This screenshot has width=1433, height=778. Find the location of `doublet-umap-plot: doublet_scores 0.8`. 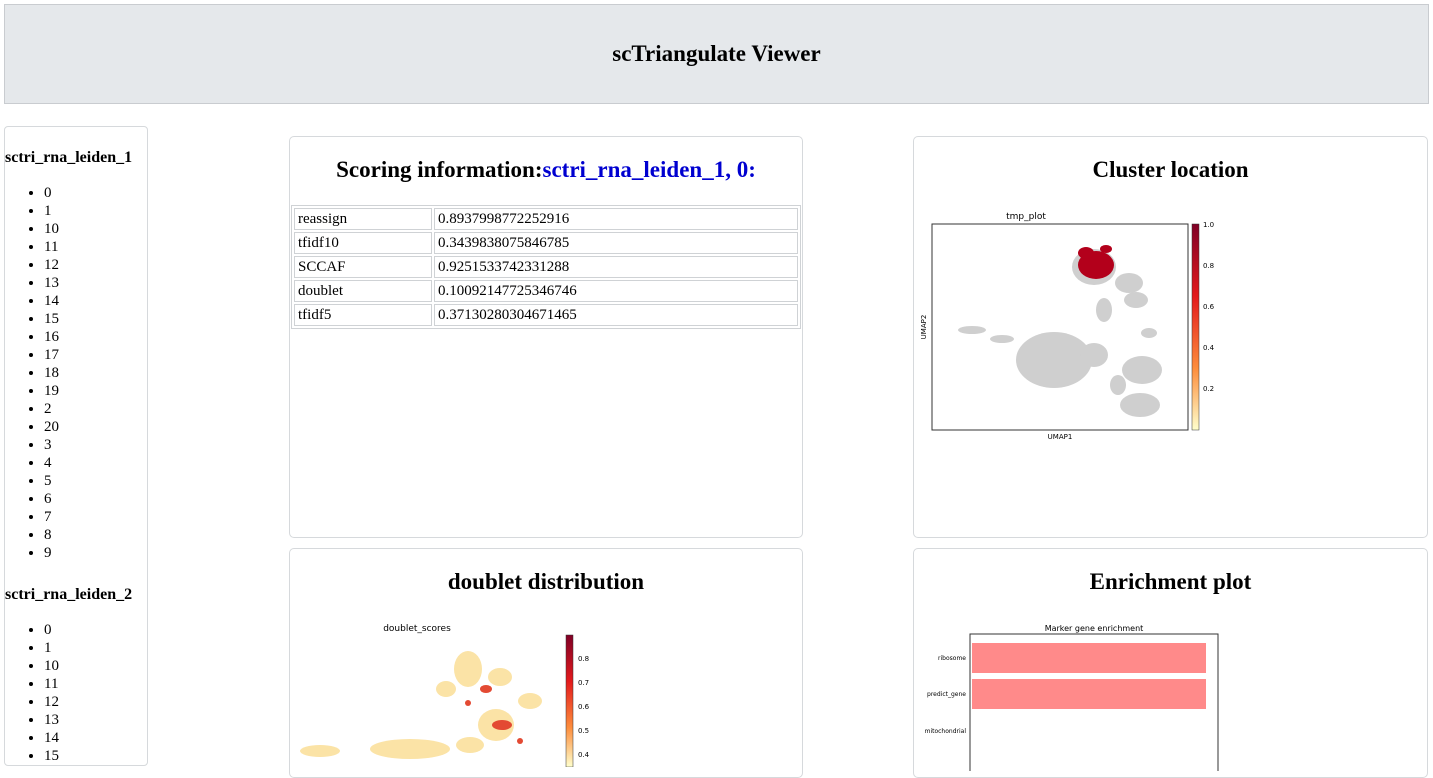

doublet-umap-plot: doublet_scores 0.8 is located at coordinates (445, 695).